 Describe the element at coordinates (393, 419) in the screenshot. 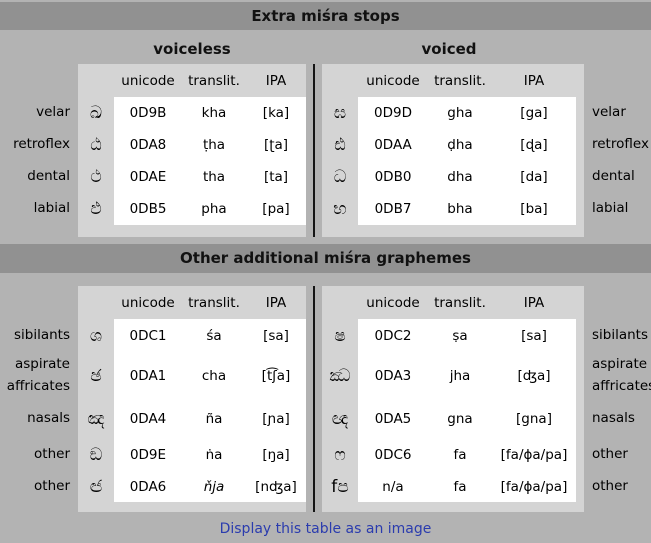

I see `unicode-cell: 0DA5` at that location.